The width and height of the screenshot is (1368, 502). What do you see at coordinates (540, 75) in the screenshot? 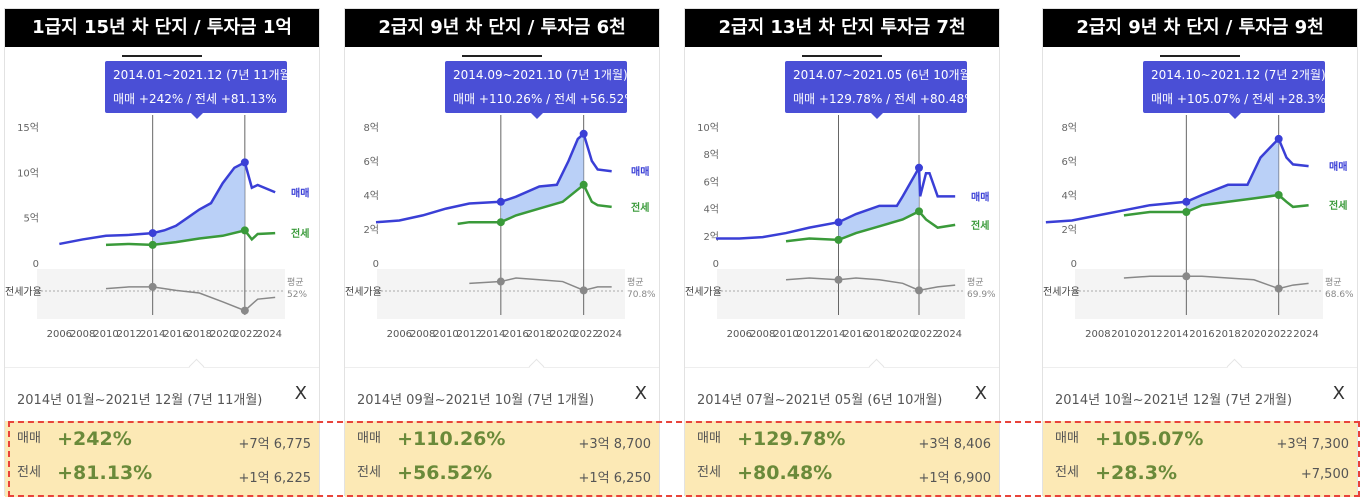
I see `tooltip-range: 2014.09~2021.10 (7년 1개월)` at bounding box center [540, 75].